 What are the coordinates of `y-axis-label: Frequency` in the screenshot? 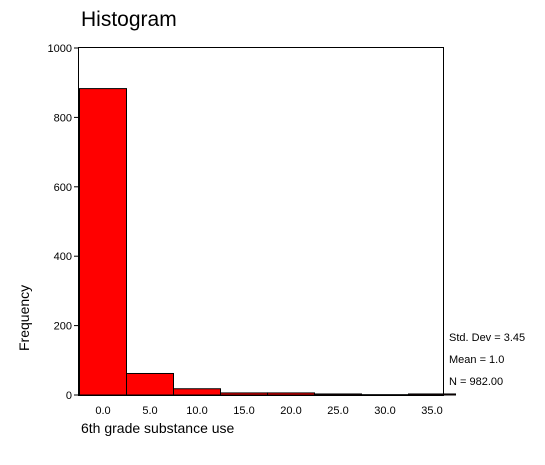 It's located at (24, 318).